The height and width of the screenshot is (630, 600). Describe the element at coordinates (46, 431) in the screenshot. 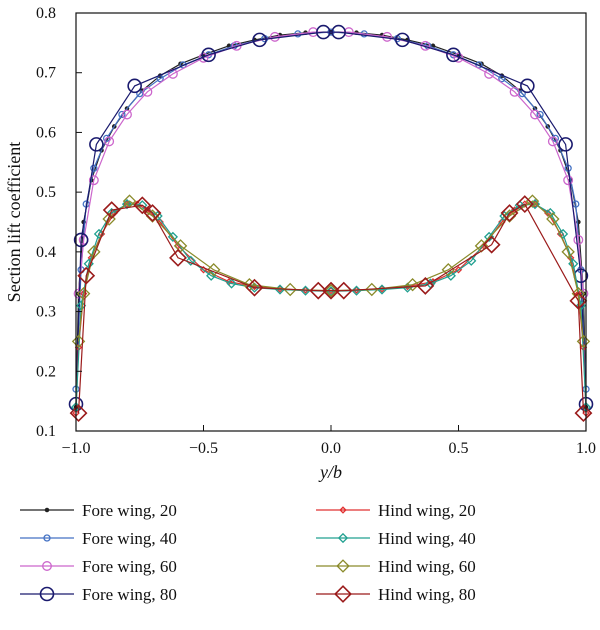

I see `y-tick-label: 0.1` at that location.